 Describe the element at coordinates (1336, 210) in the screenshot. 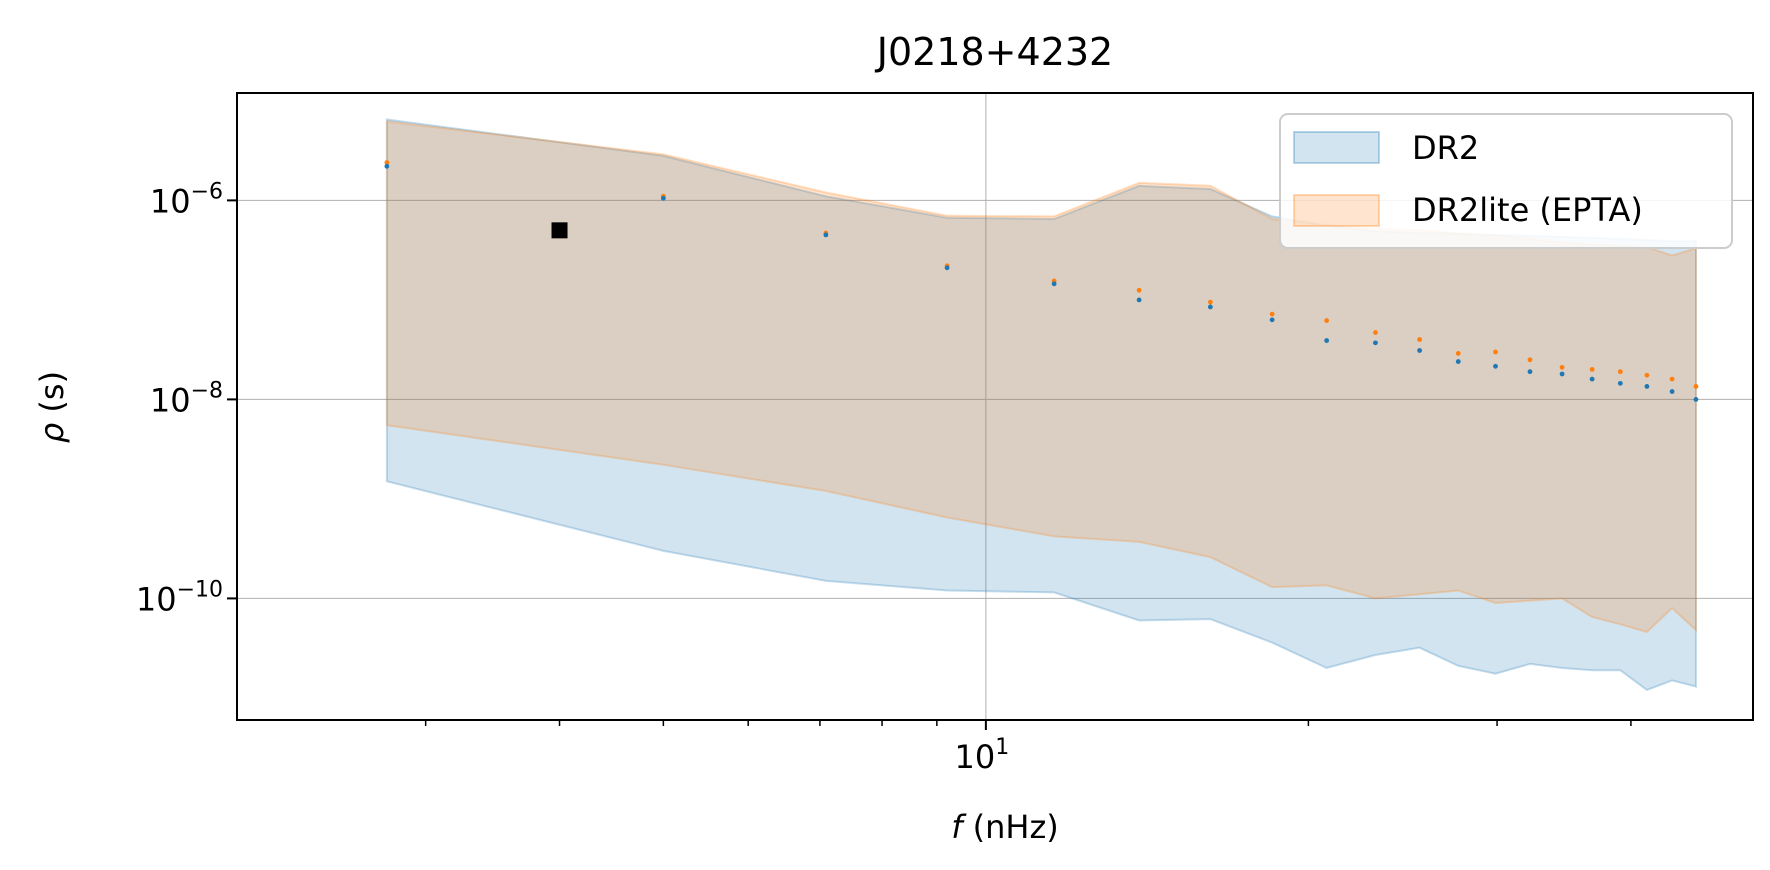

I see `legend-swatch-dr2lite` at that location.